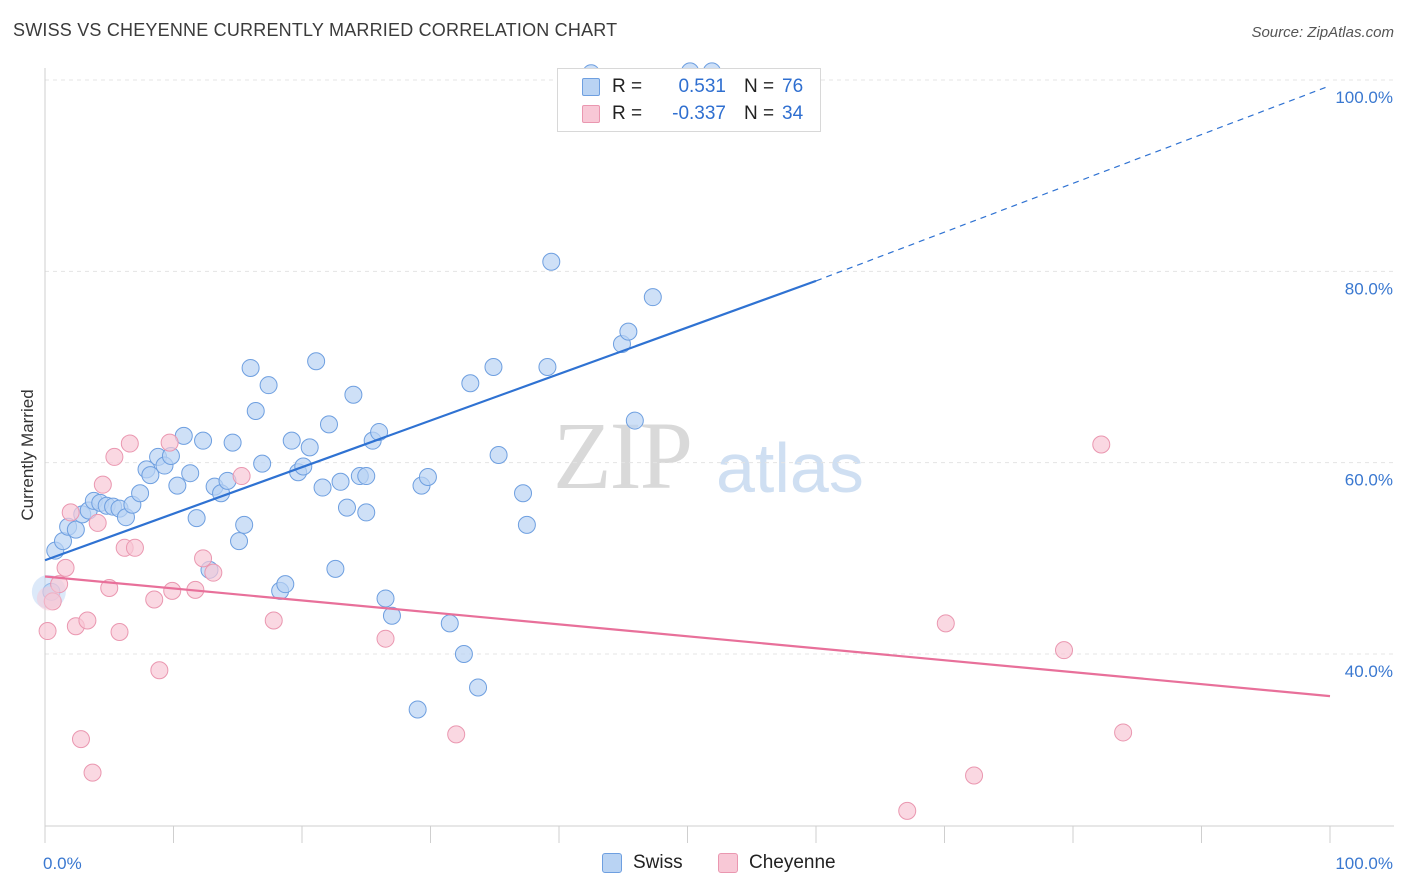 The width and height of the screenshot is (1406, 892). Describe the element at coordinates (793, 113) in the screenshot. I see `n-value: 34` at that location.